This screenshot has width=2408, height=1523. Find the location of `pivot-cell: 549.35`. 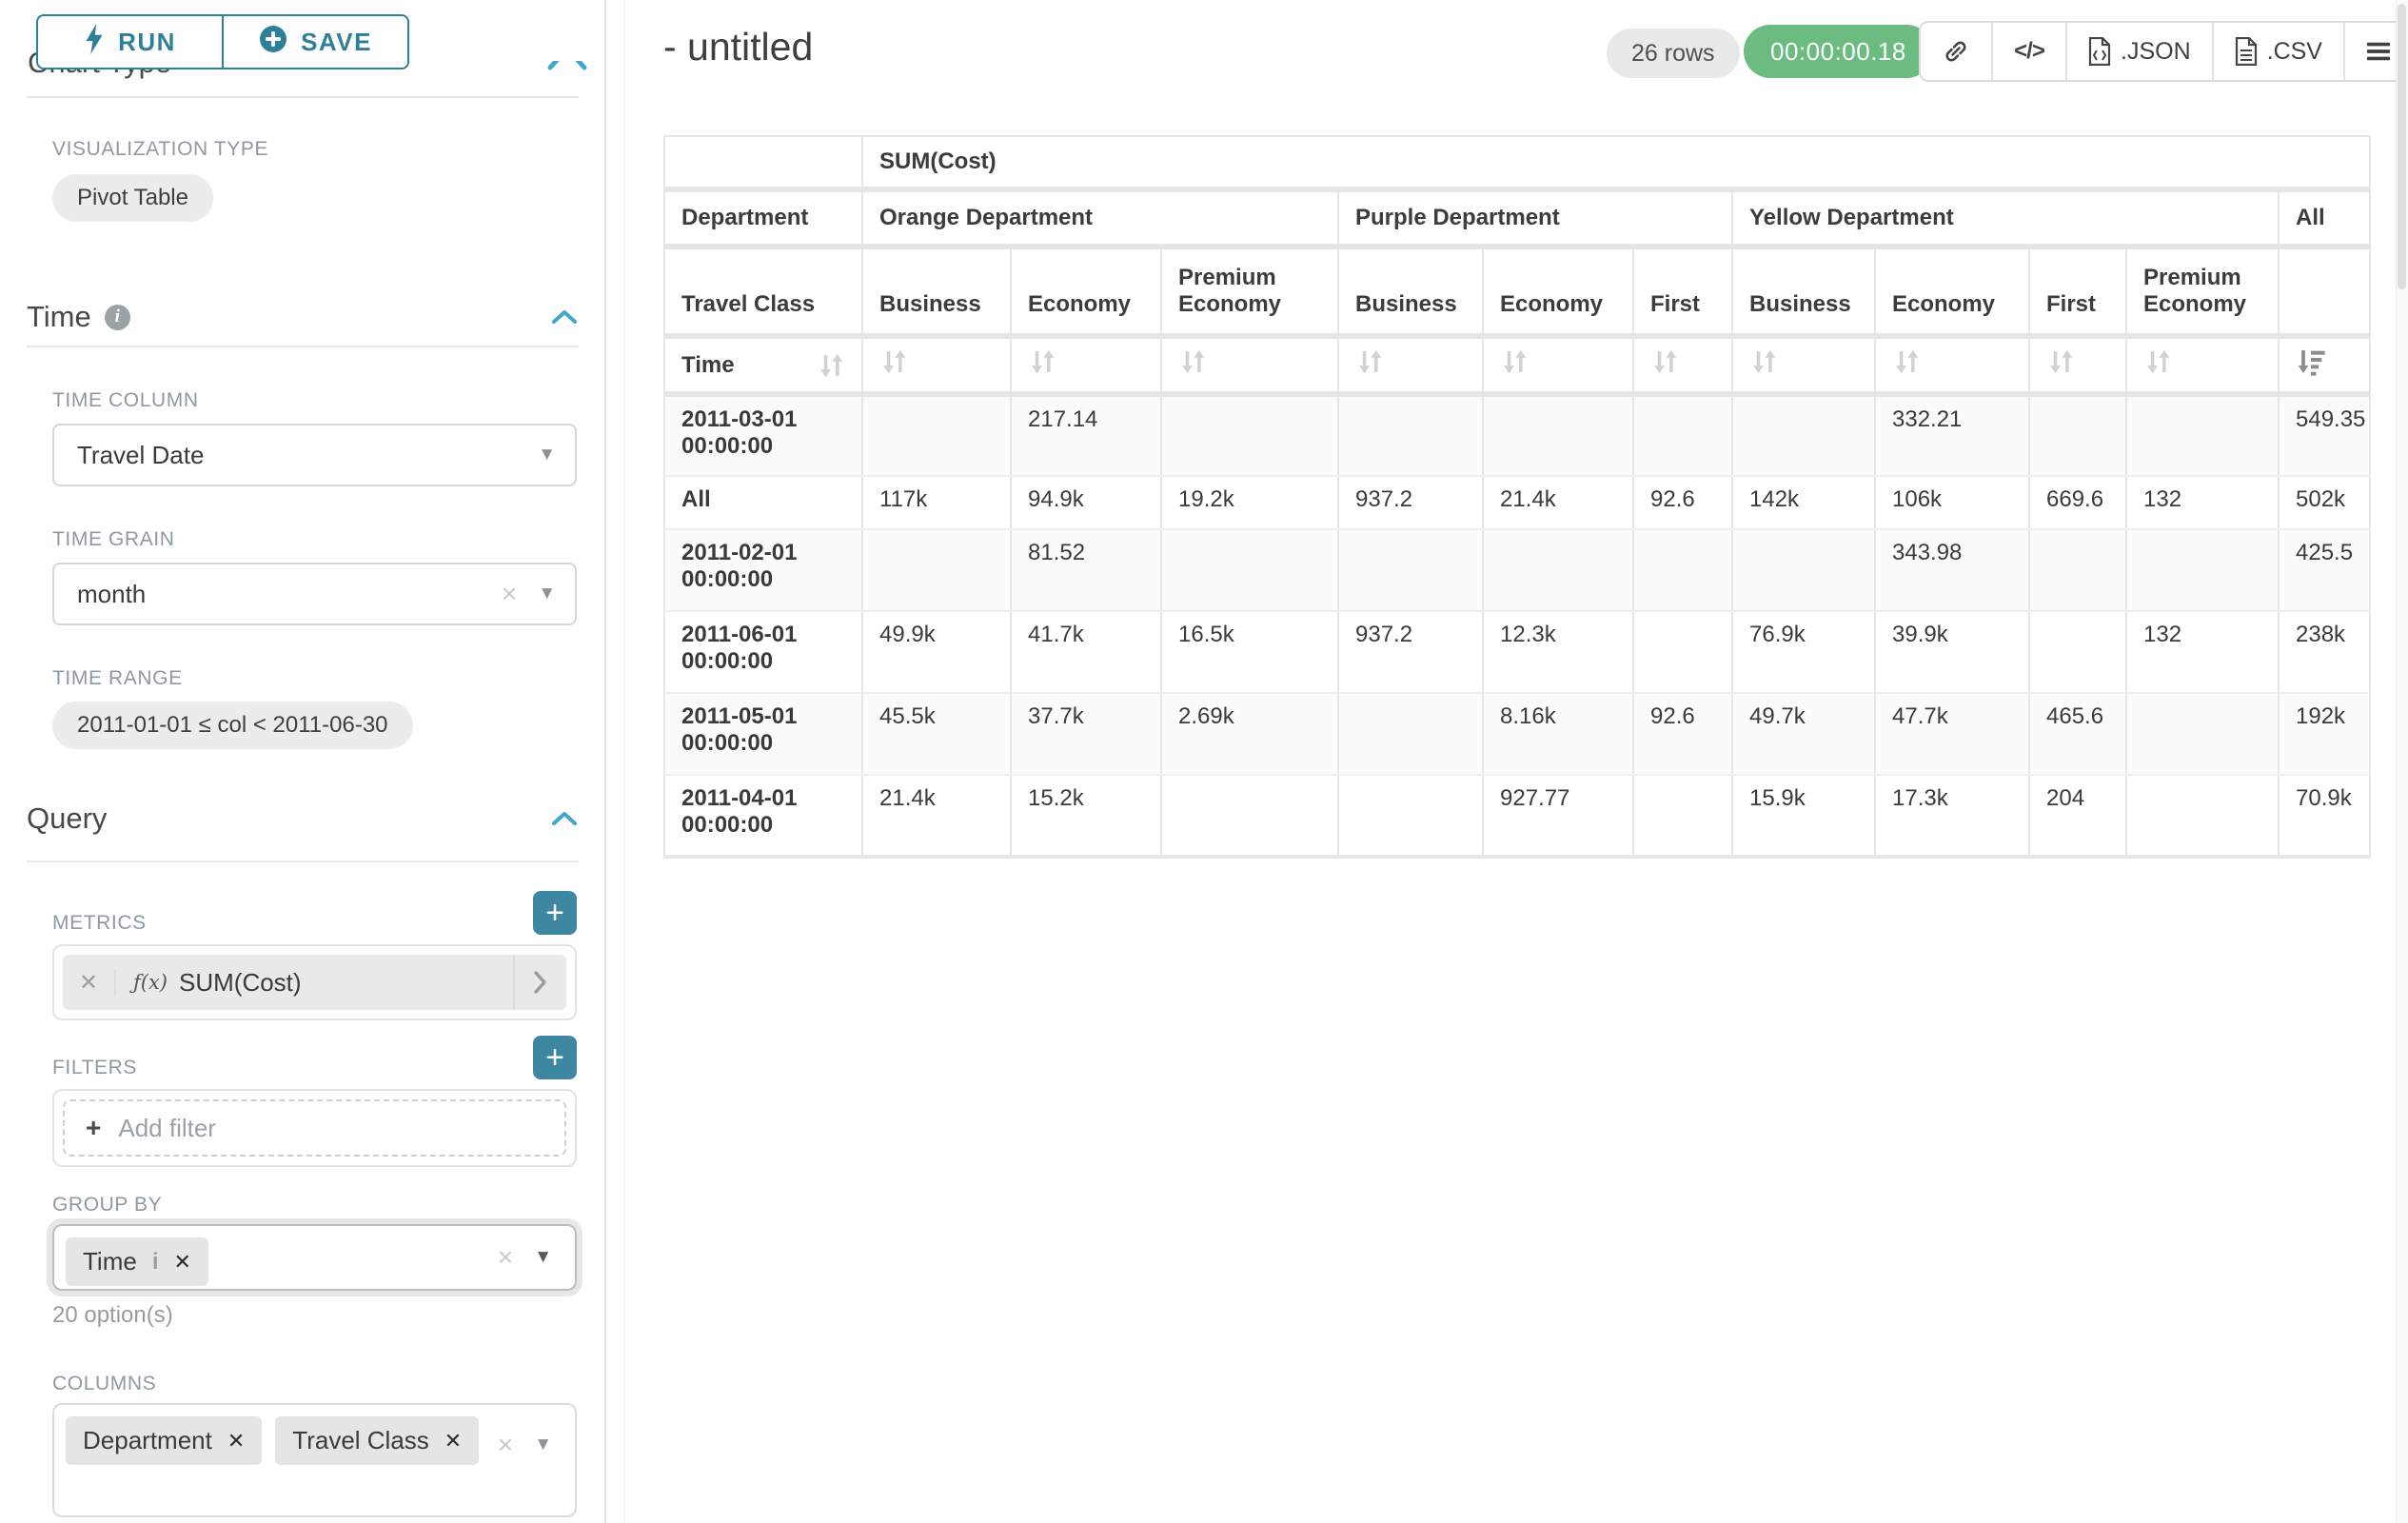

pivot-cell: 549.35 is located at coordinates (2325, 436).